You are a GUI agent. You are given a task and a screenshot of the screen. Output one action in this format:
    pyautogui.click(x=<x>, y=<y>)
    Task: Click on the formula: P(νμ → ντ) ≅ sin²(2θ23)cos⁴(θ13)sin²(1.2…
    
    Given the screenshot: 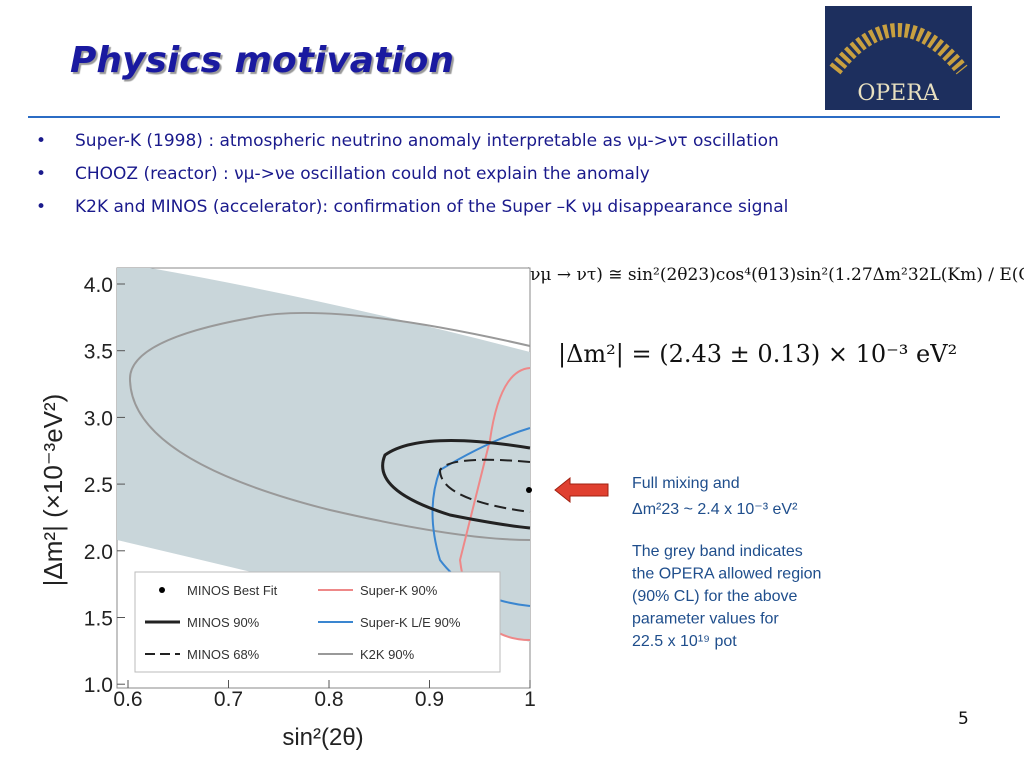 What is the action you would take?
    pyautogui.click(x=768, y=275)
    